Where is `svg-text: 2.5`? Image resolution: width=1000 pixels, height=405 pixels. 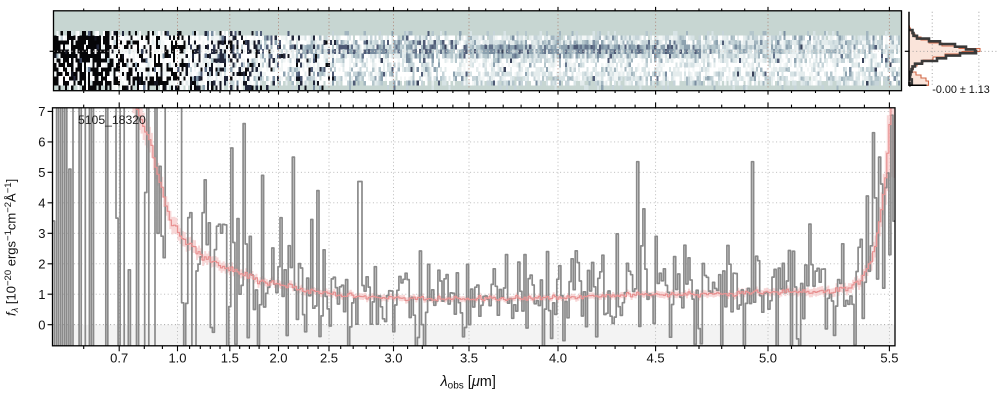 svg-text: 2.5 is located at coordinates (329, 358).